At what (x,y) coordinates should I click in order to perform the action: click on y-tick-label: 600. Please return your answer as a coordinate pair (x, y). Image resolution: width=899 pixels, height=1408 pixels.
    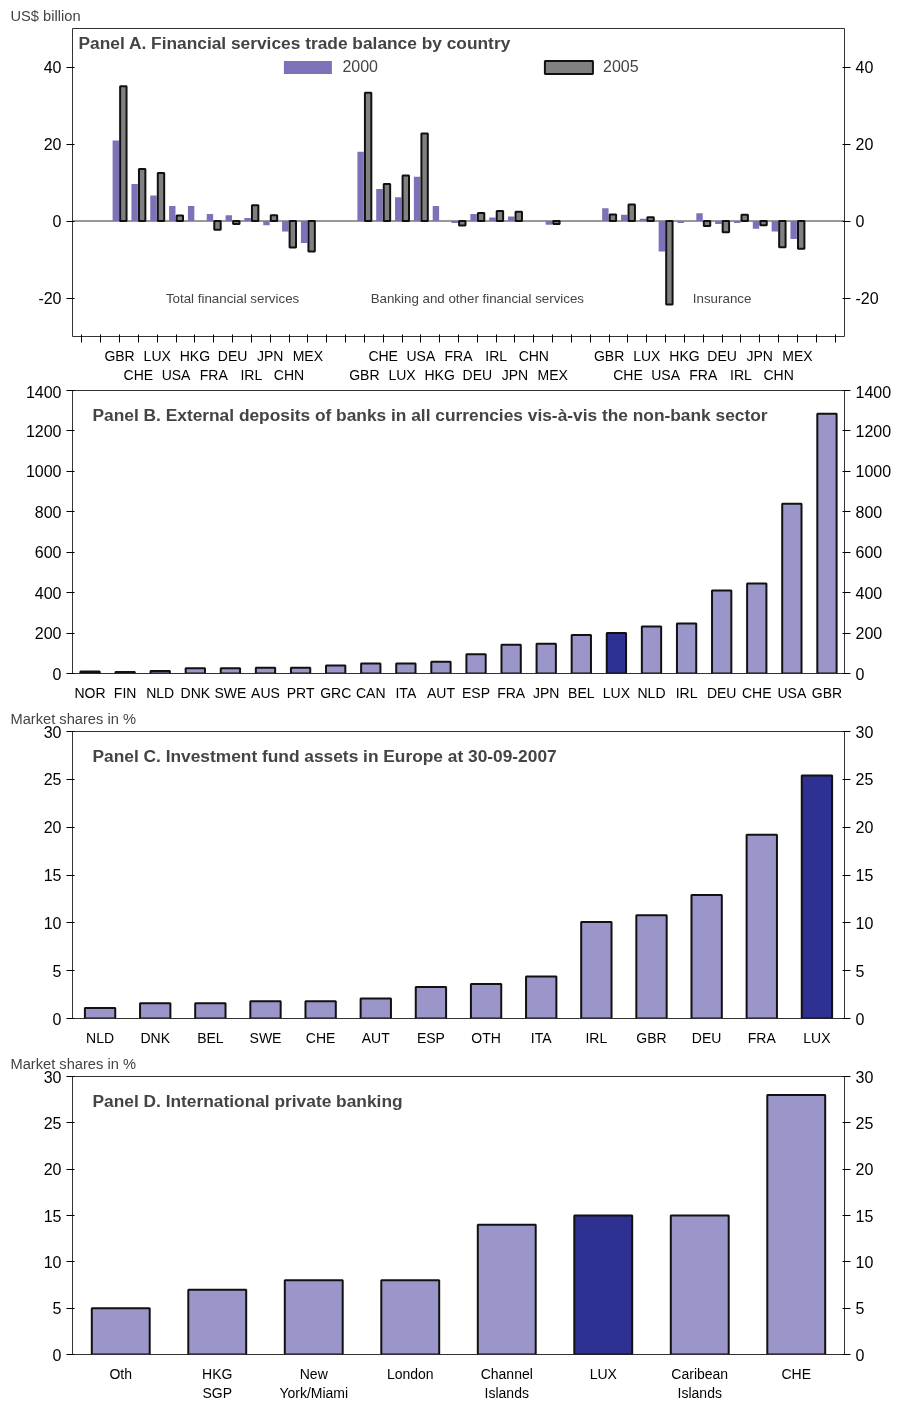
    Looking at the image, I should click on (48, 553).